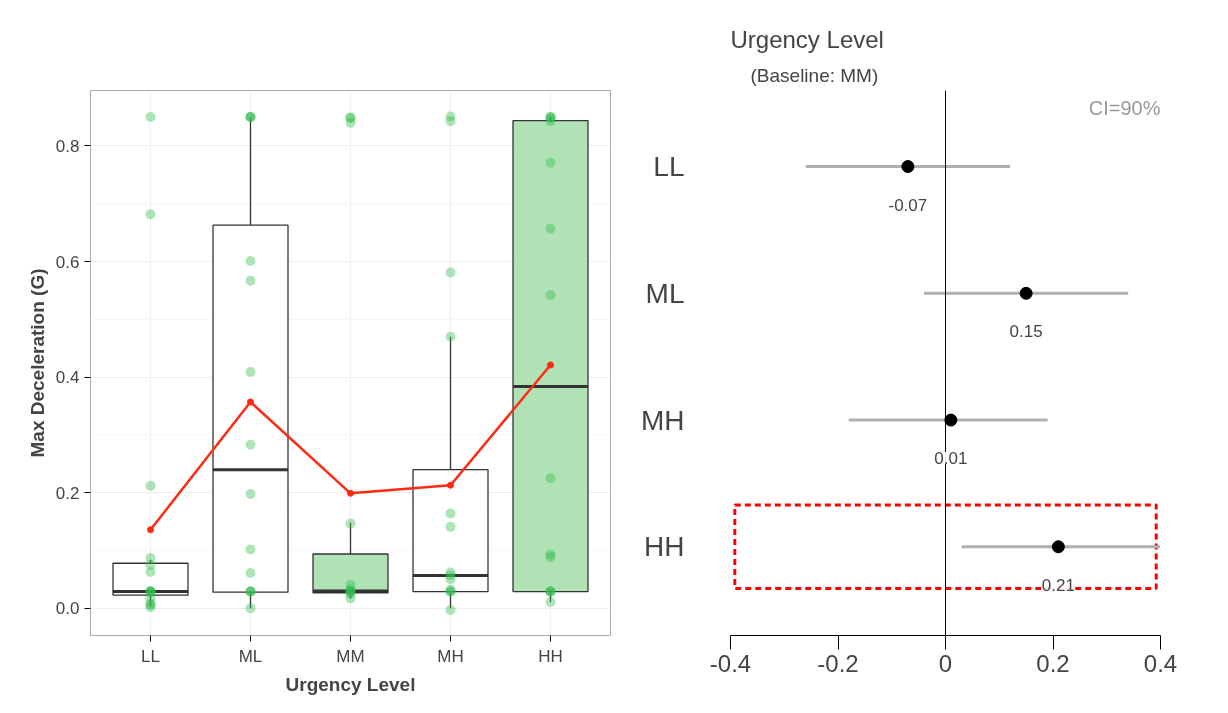 This screenshot has height=713, width=1228. What do you see at coordinates (67, 609) in the screenshot?
I see `y-tick-label: 0.0` at bounding box center [67, 609].